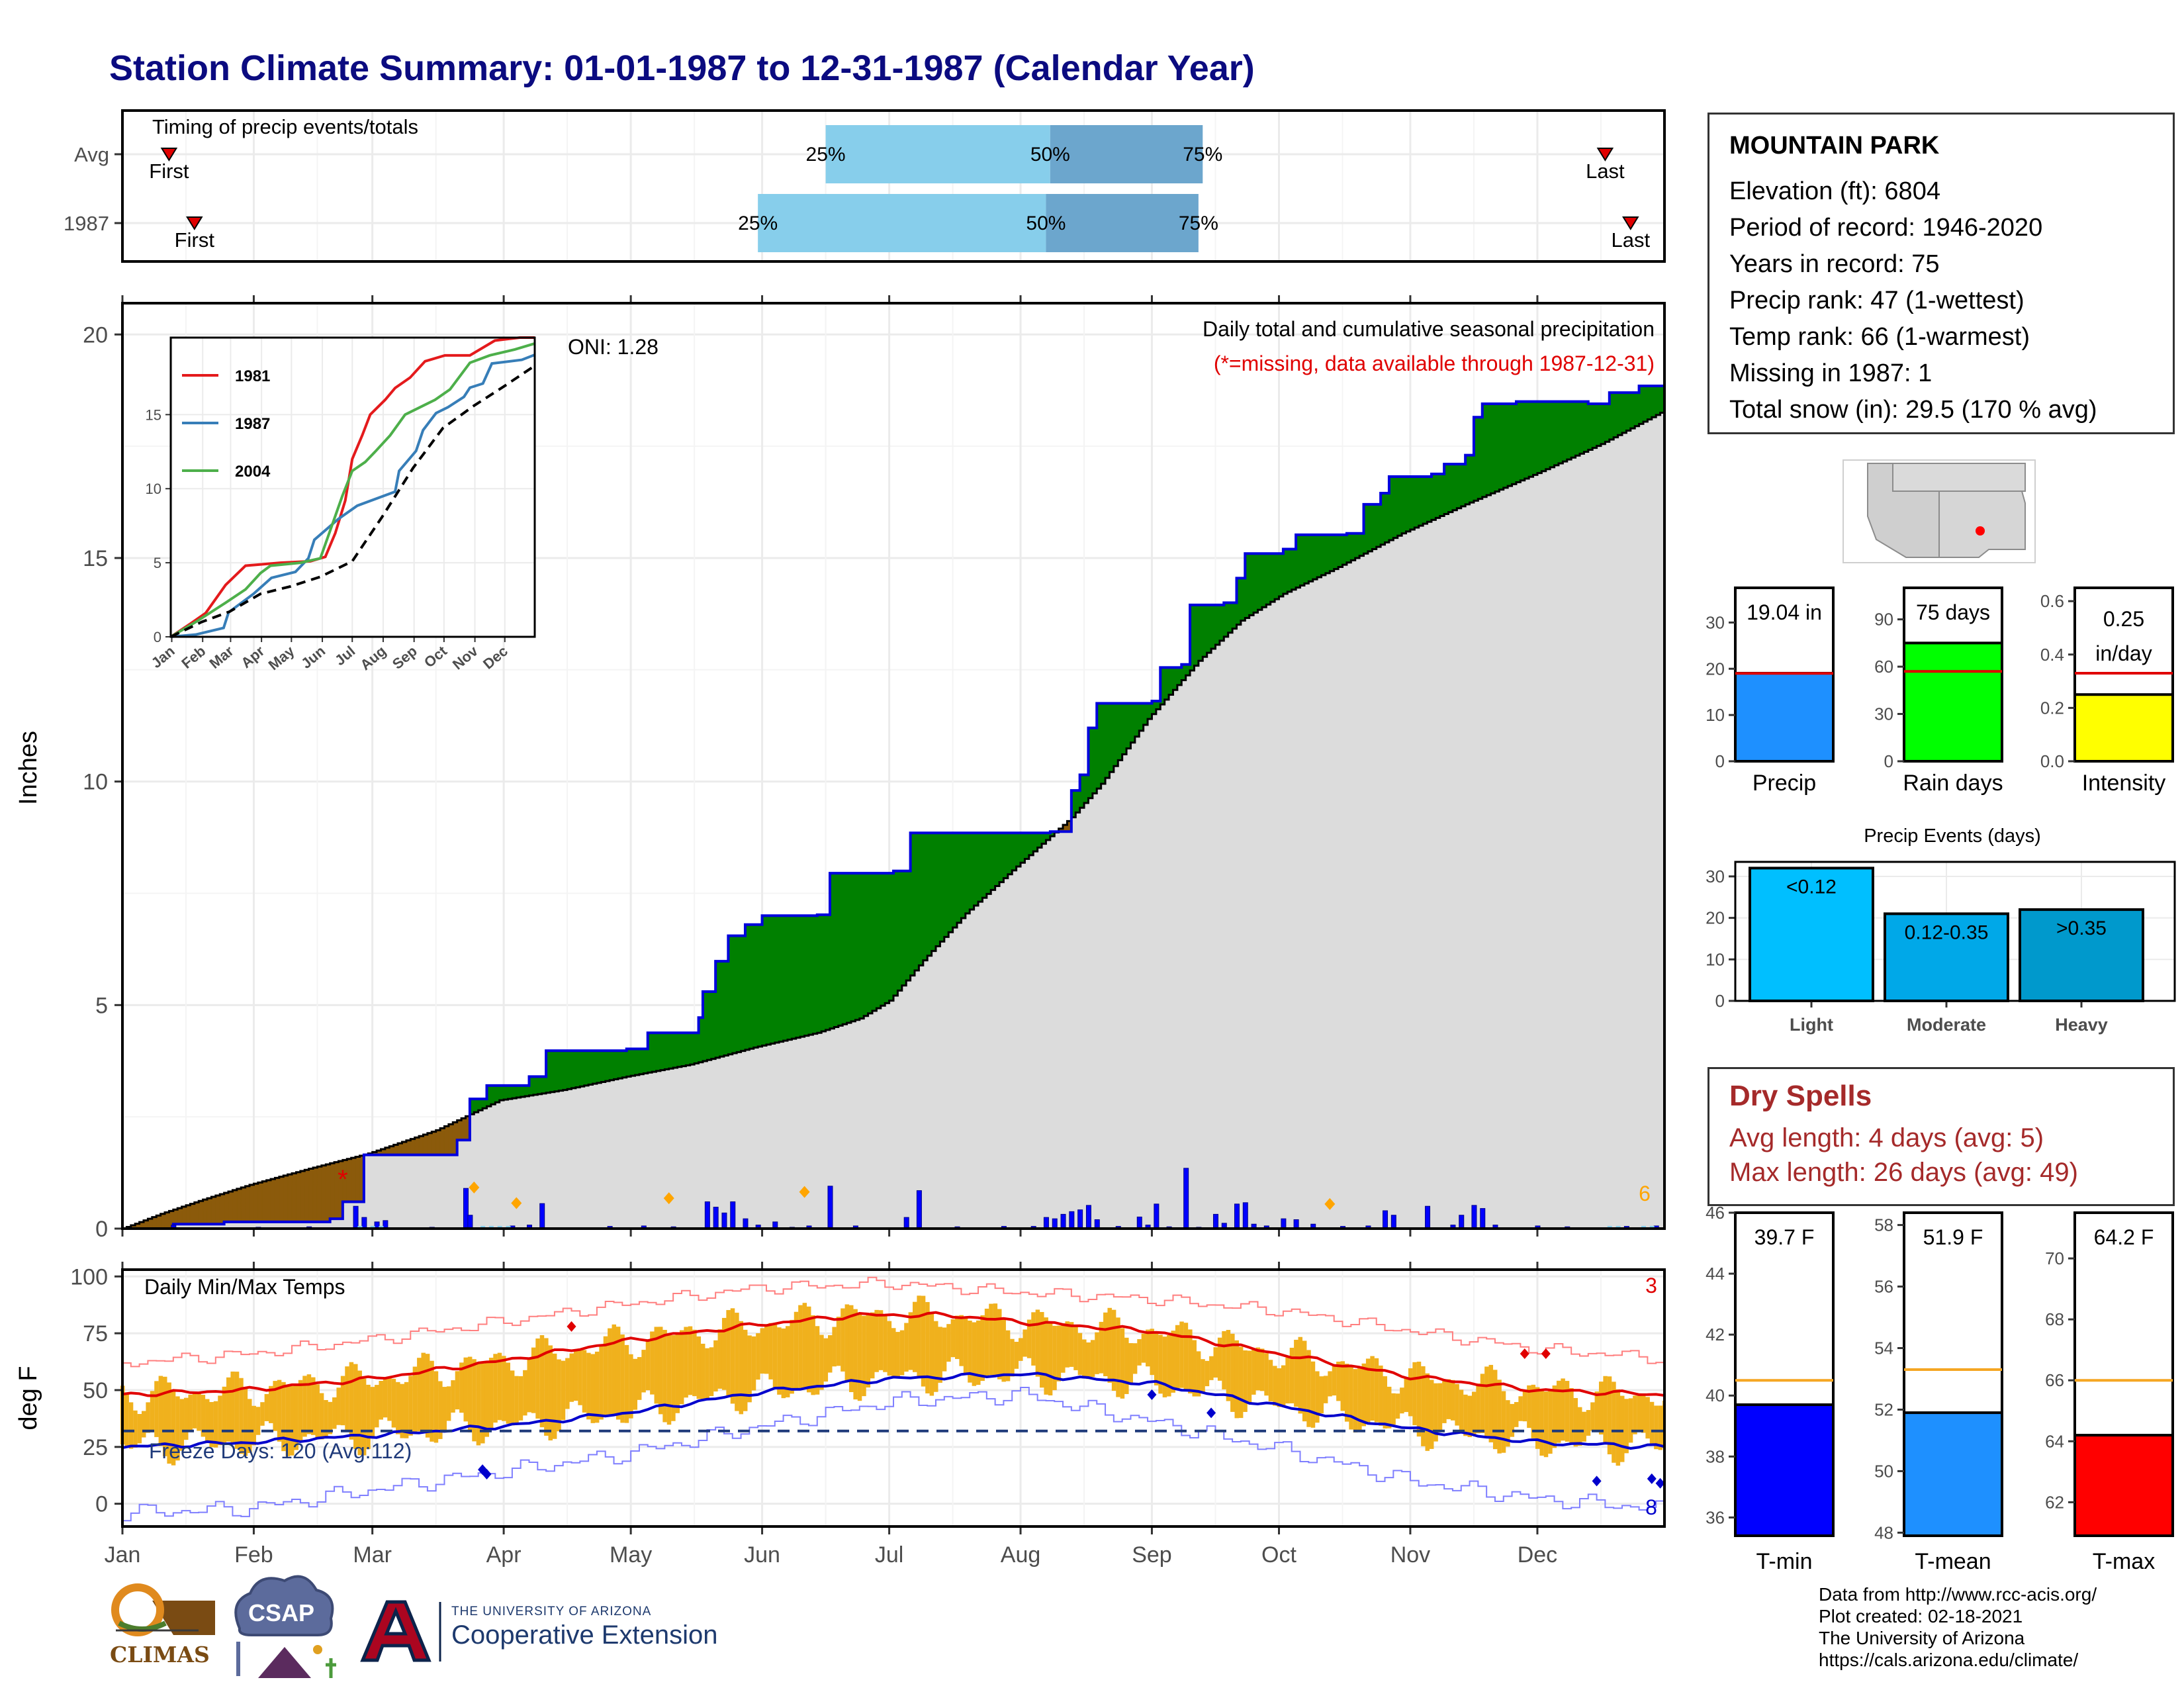 This screenshot has width=2184, height=1688. I want to click on map-station-marker, so click(1980, 531).